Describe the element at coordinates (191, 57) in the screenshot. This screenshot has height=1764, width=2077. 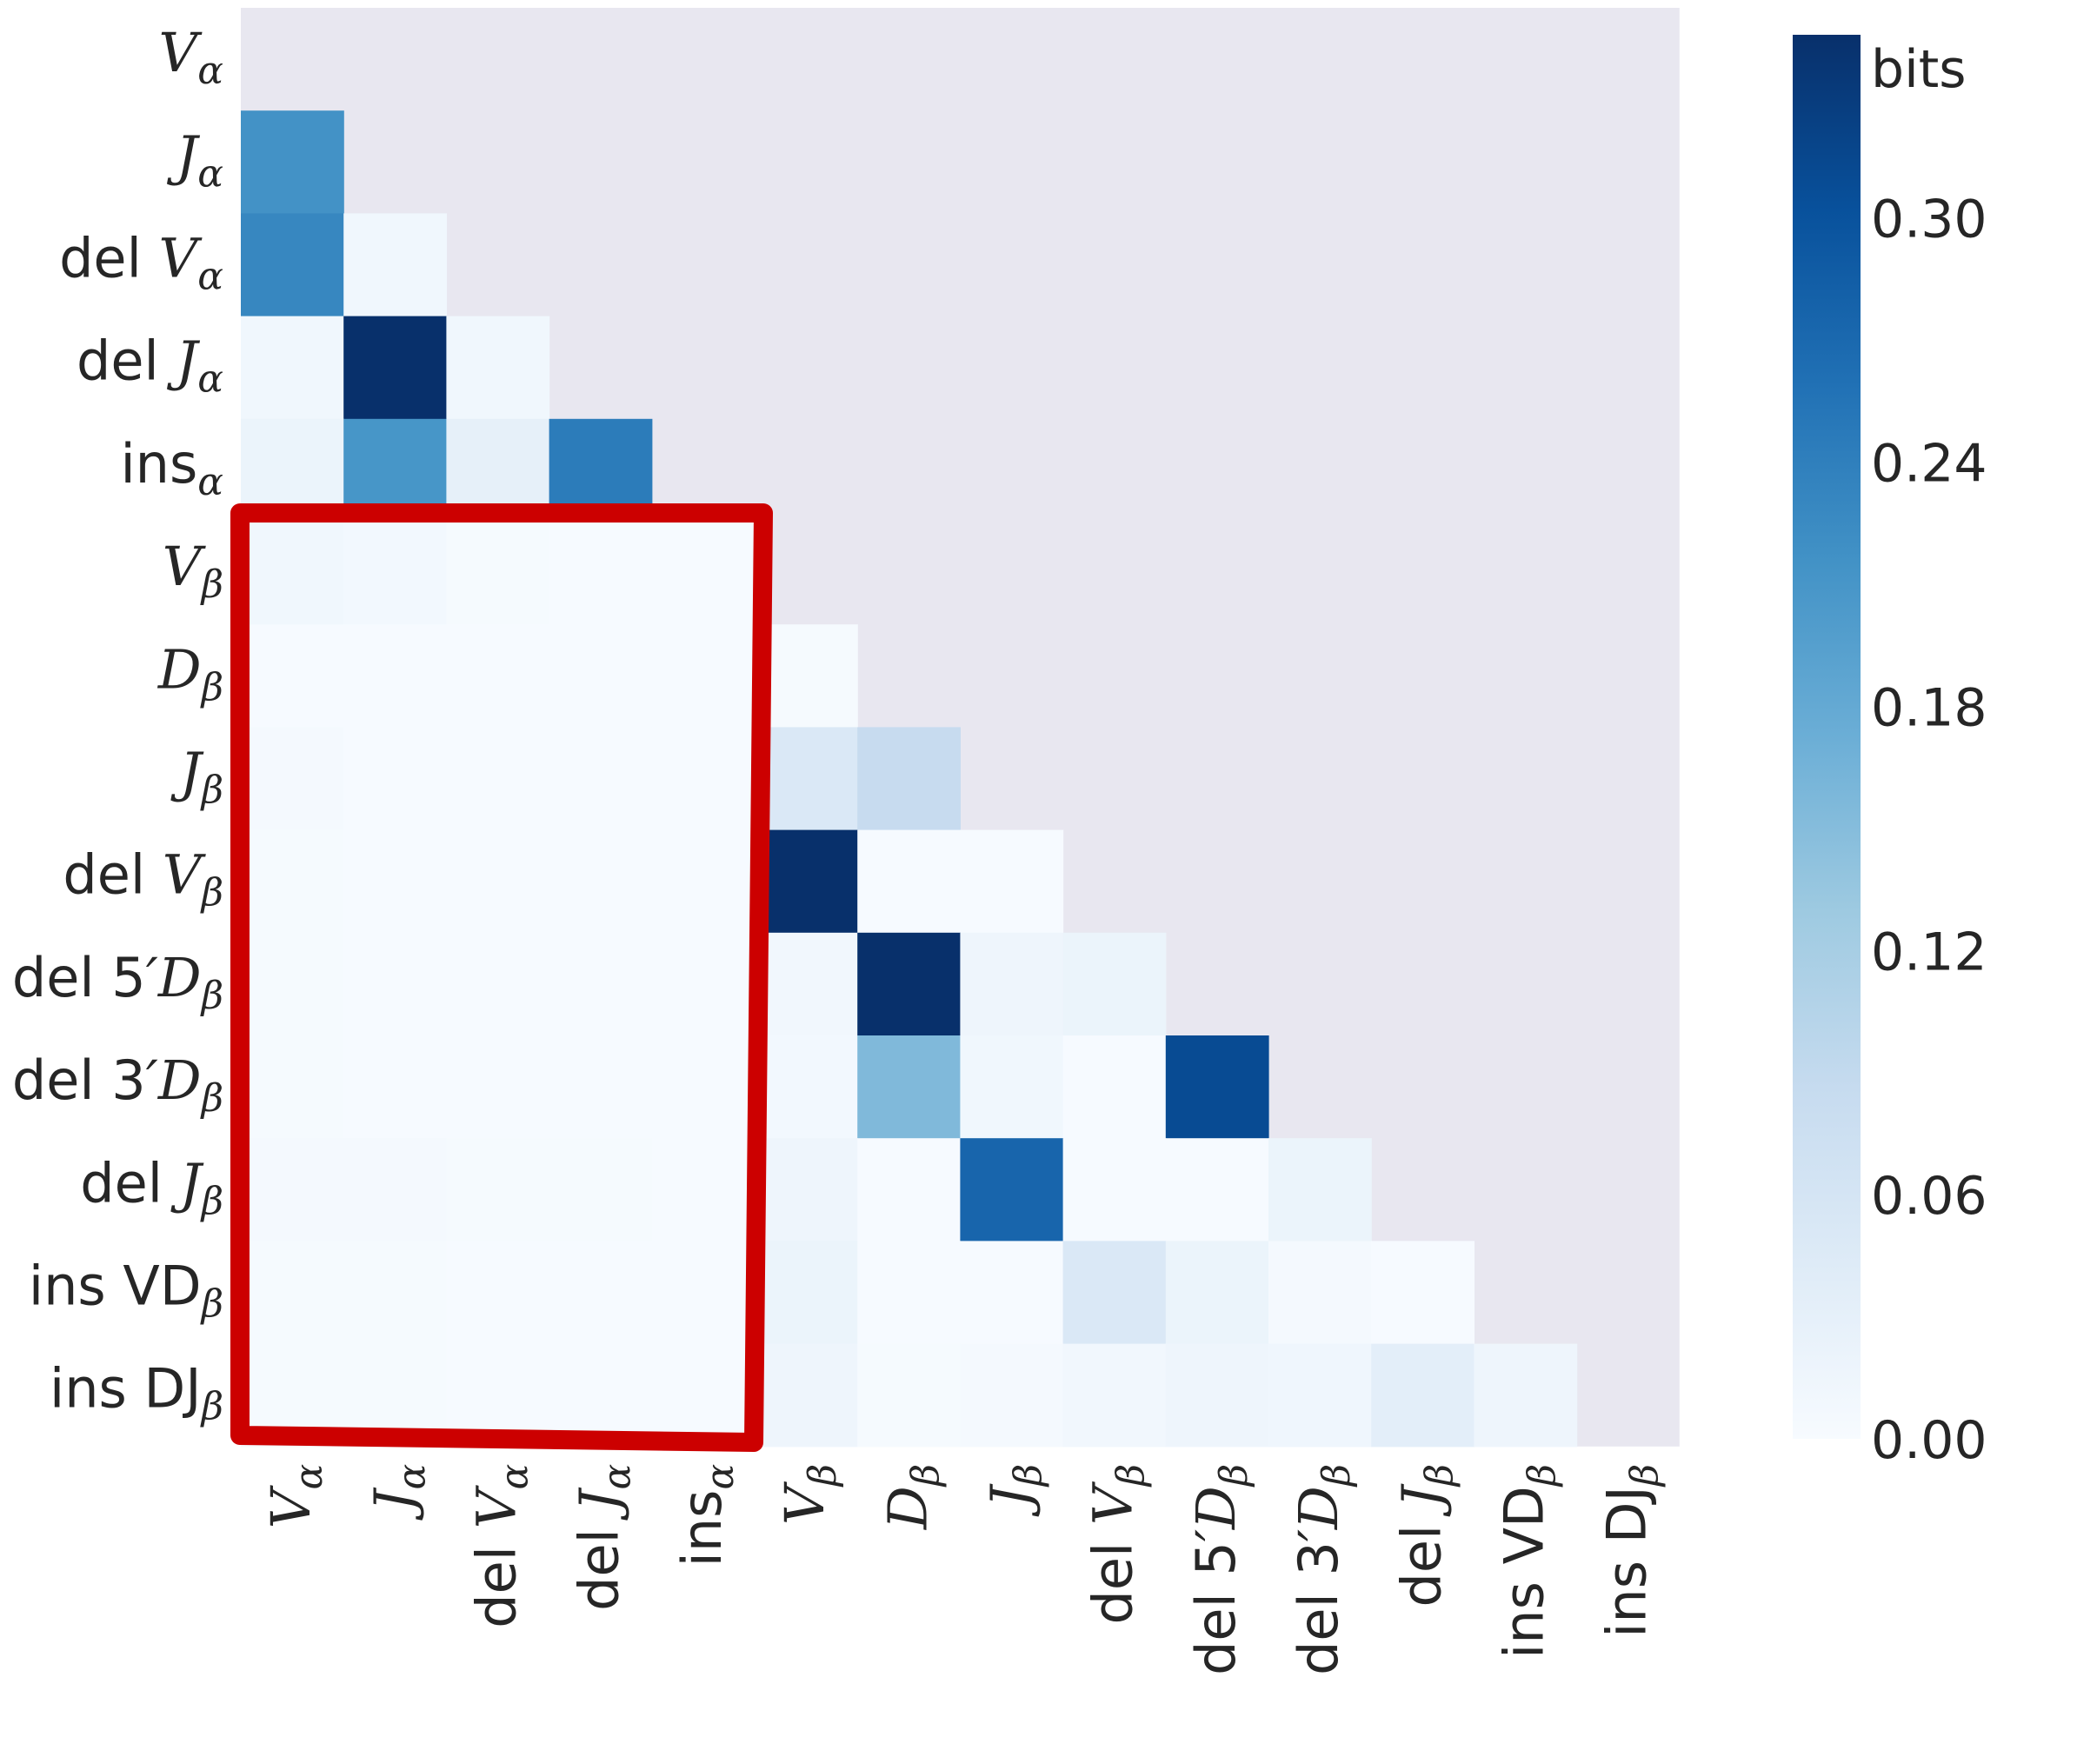
I see `y-tick-label: Vα` at that location.